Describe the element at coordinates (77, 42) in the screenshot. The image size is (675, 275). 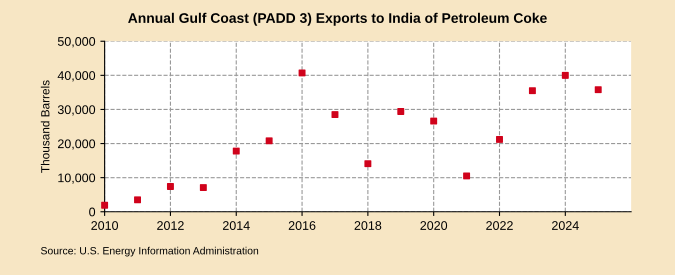
I see `y-tick-label: 50,000` at that location.